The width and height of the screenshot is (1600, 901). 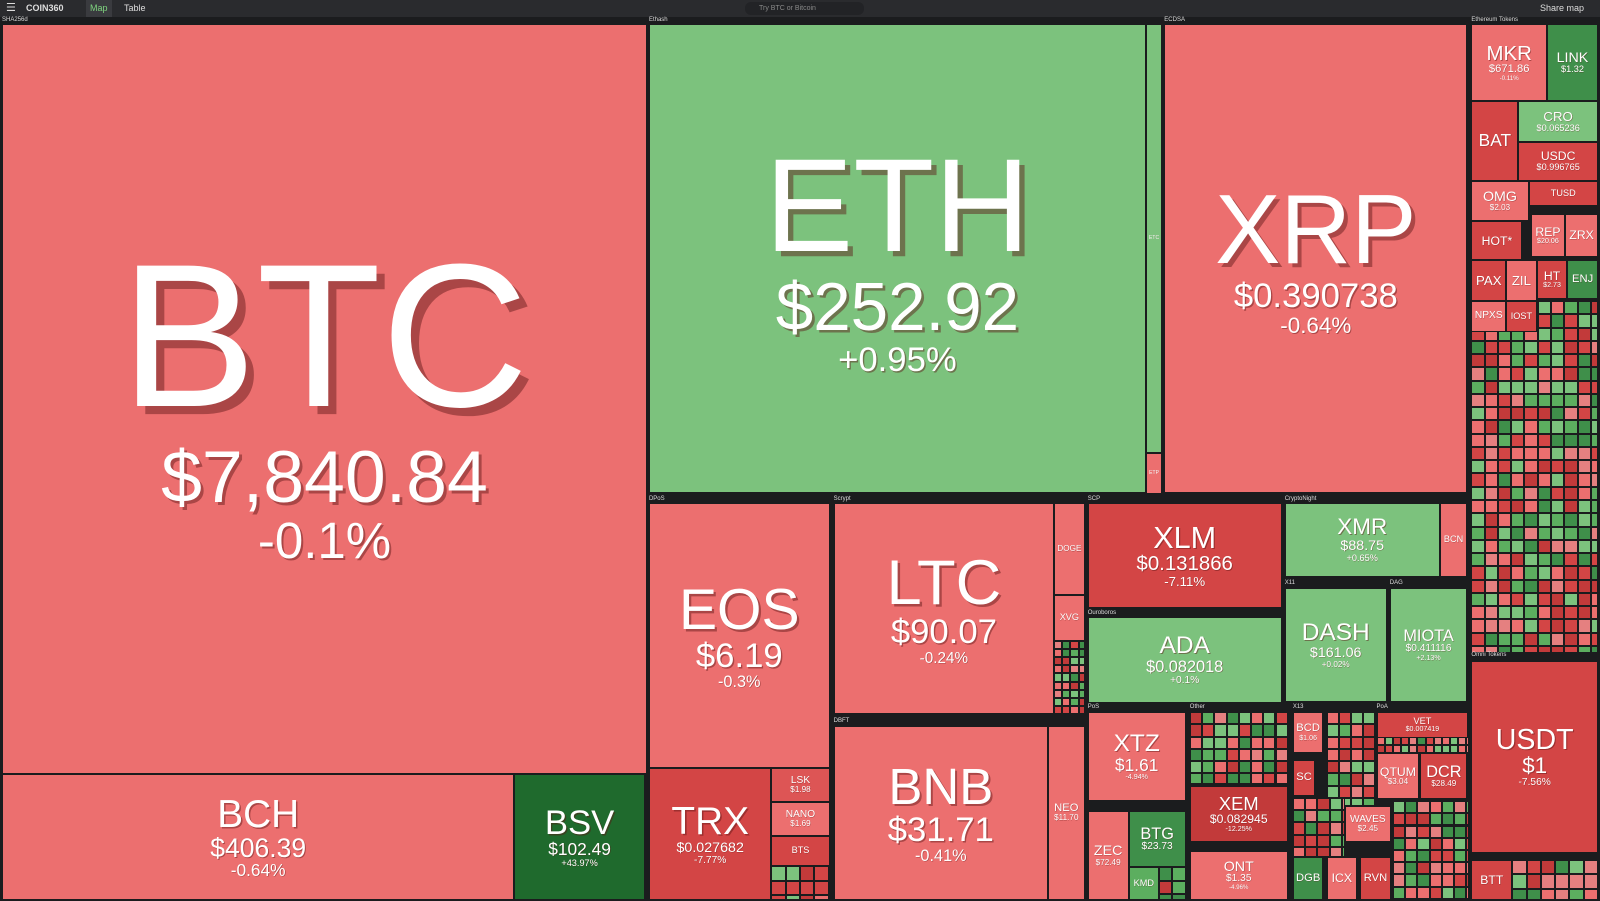 What do you see at coordinates (45, 8) in the screenshot?
I see `brand: COIN360` at bounding box center [45, 8].